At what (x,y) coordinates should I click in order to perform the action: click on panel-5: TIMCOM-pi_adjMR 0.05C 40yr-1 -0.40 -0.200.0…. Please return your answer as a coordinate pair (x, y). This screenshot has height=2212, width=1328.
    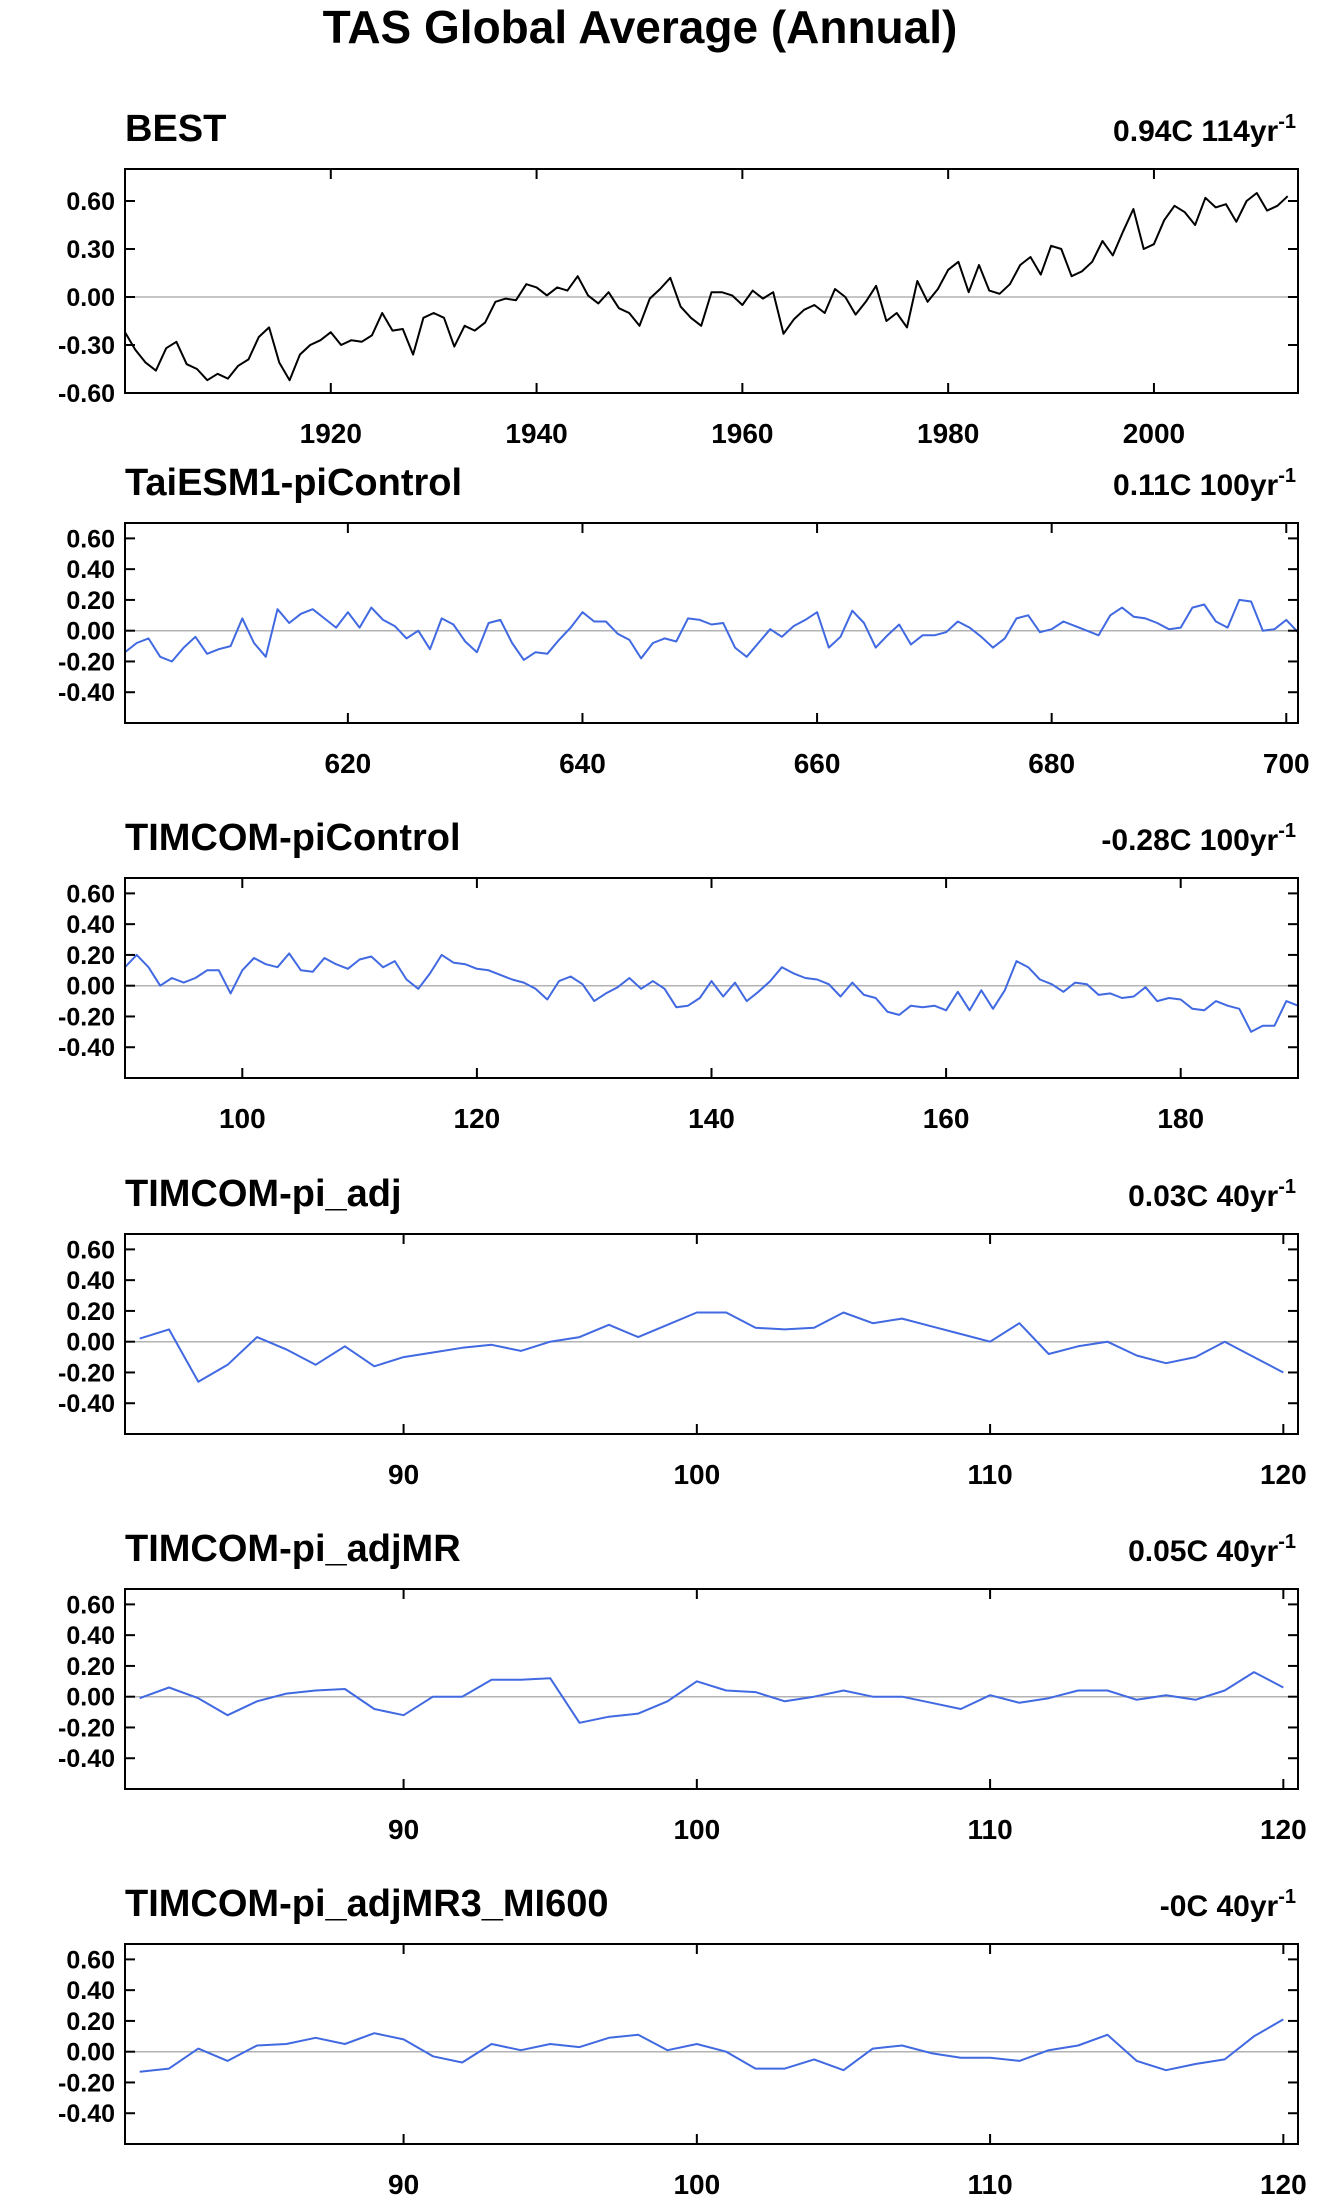
    Looking at the image, I should click on (682, 1686).